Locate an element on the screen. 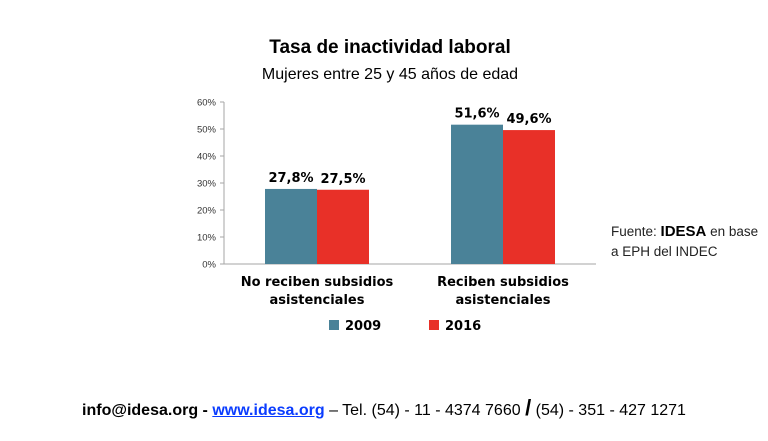 Image resolution: width=768 pixels, height=441 pixels. y-tick-label: 50% is located at coordinates (207, 130).